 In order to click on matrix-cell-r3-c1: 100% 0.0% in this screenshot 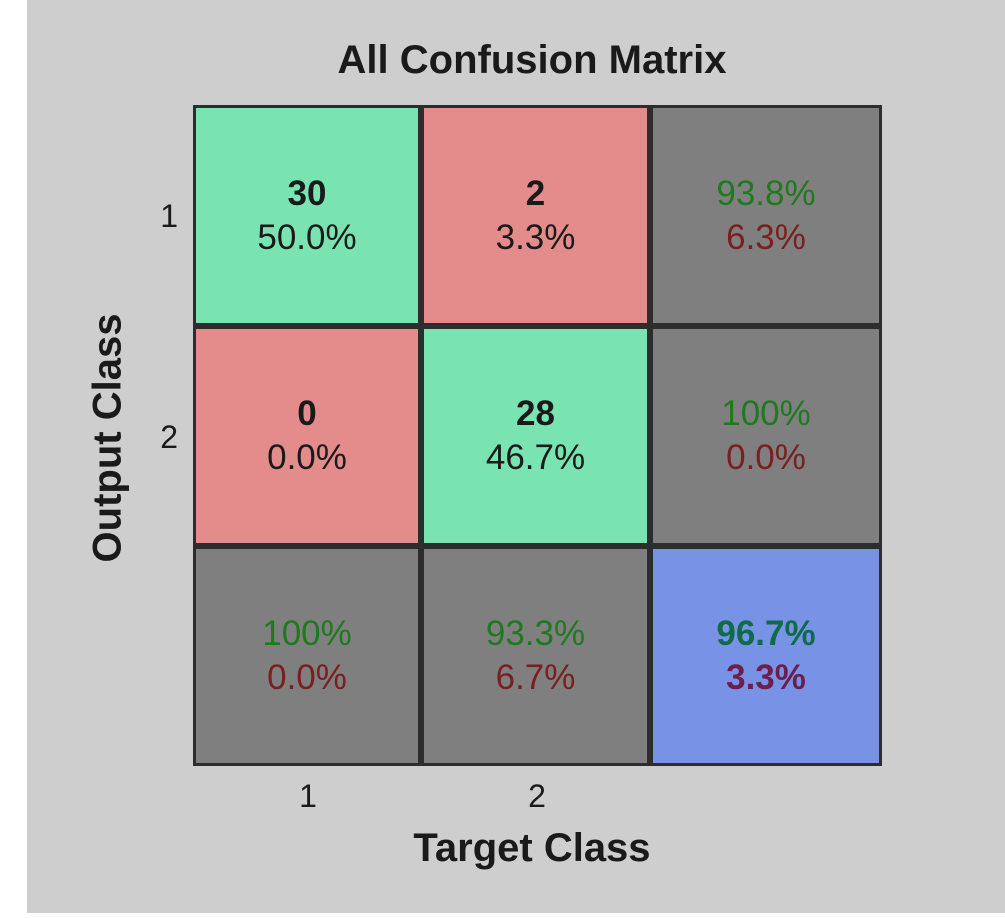, I will do `click(307, 656)`.